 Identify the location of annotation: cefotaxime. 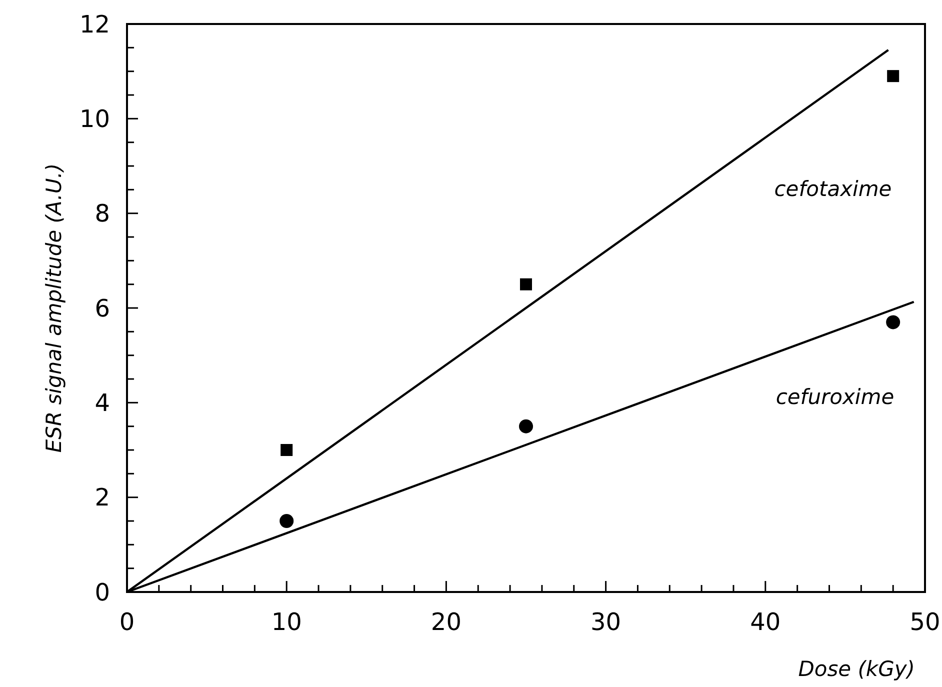
(833, 189).